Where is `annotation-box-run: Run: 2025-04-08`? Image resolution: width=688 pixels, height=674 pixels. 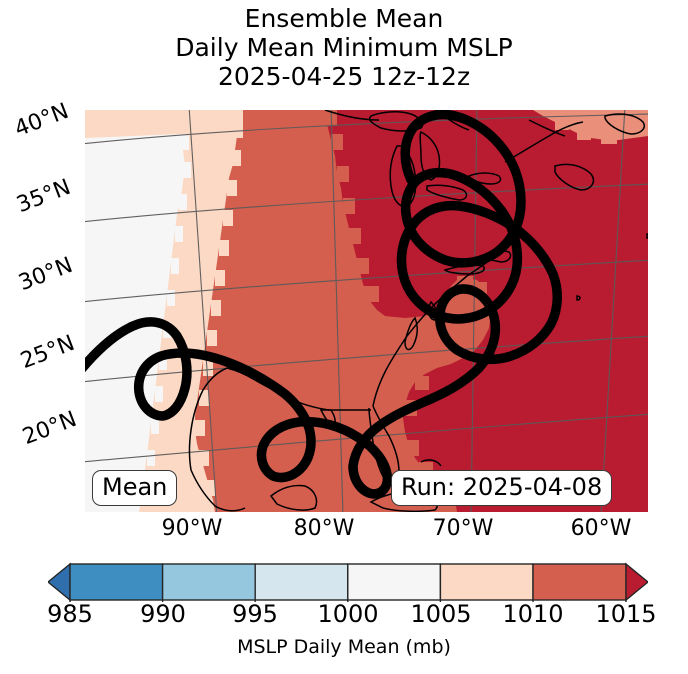
annotation-box-run: Run: 2025-04-08 is located at coordinates (502, 488).